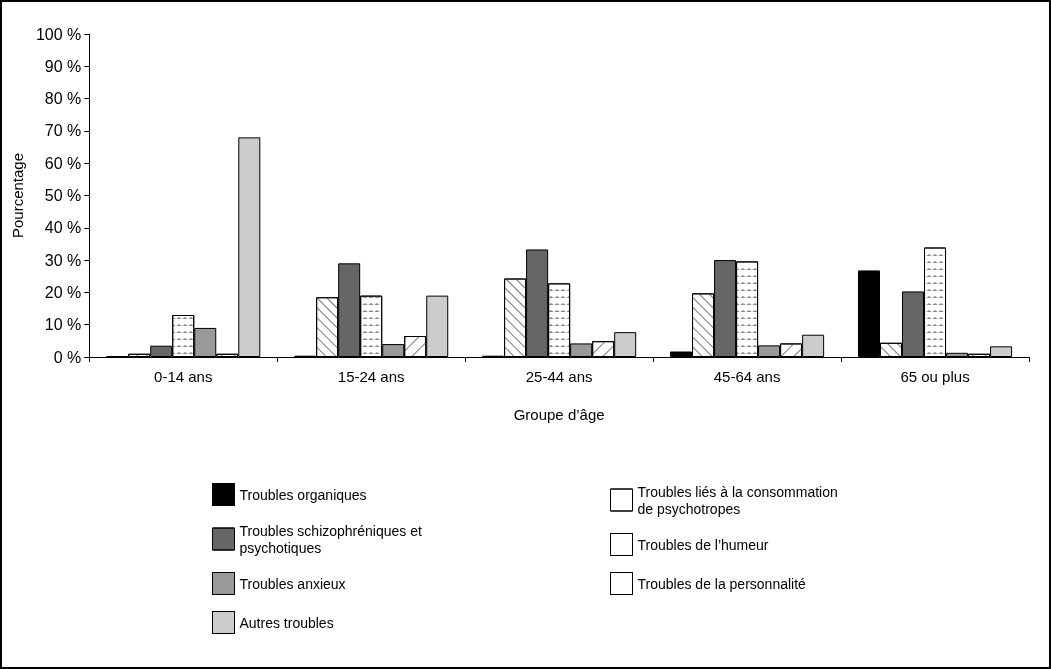 The height and width of the screenshot is (669, 1051). Describe the element at coordinates (935, 376) in the screenshot. I see `x-tick-label: 65 ou plus` at that location.